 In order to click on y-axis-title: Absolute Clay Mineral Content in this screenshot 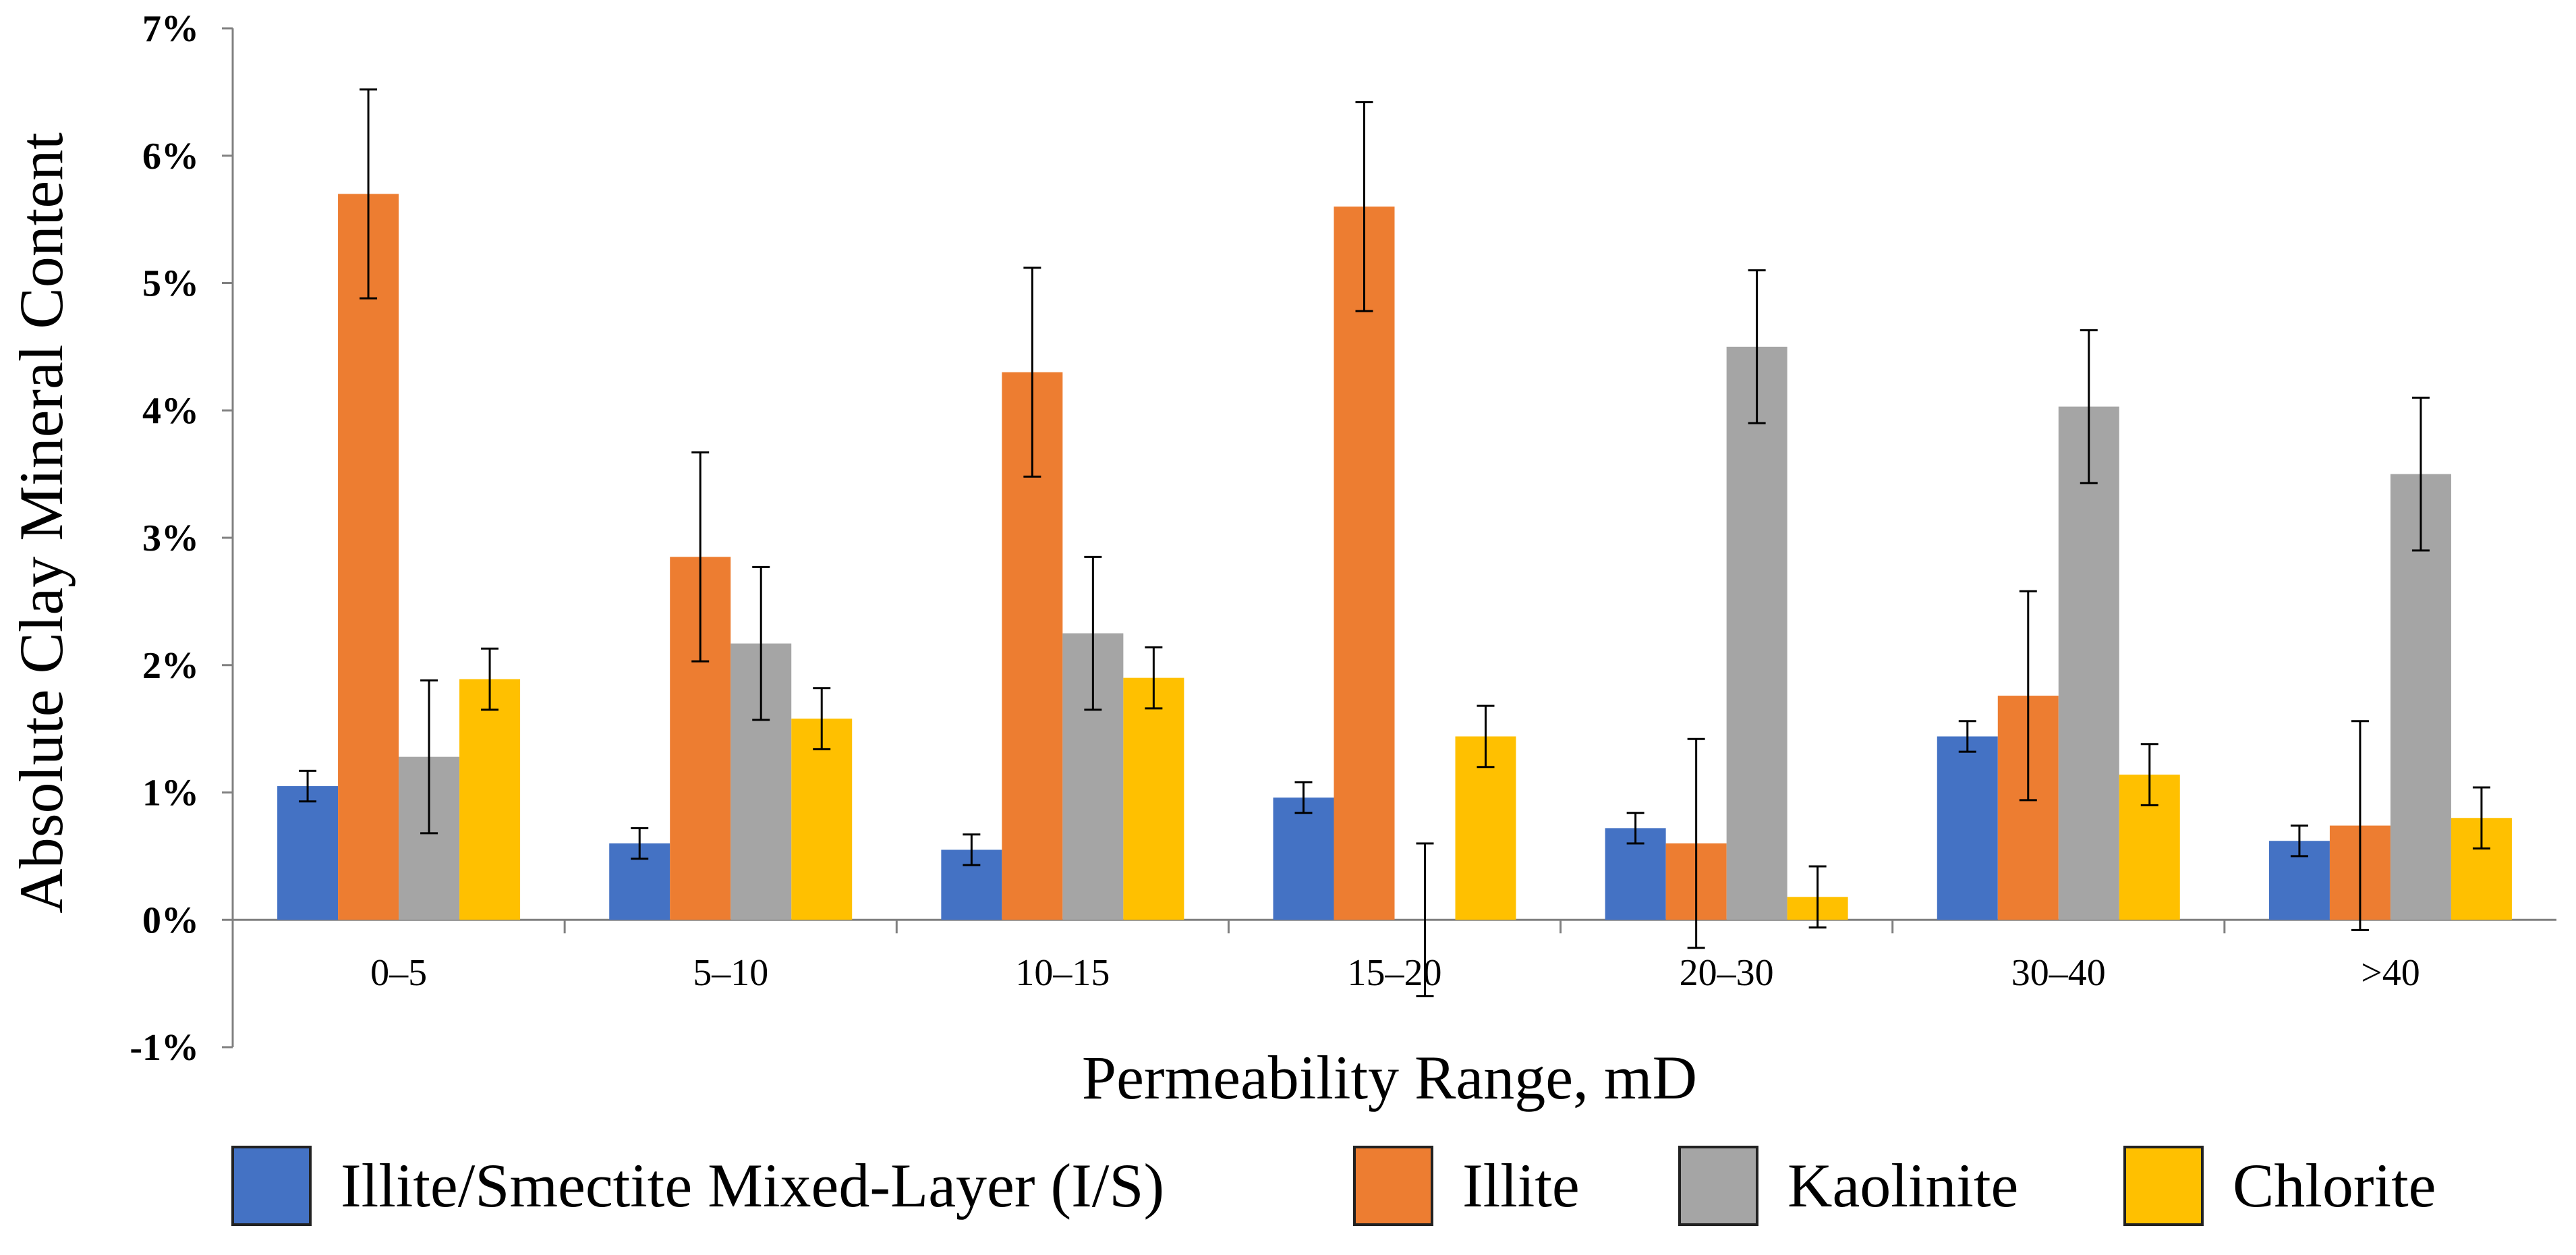, I will do `click(41, 523)`.